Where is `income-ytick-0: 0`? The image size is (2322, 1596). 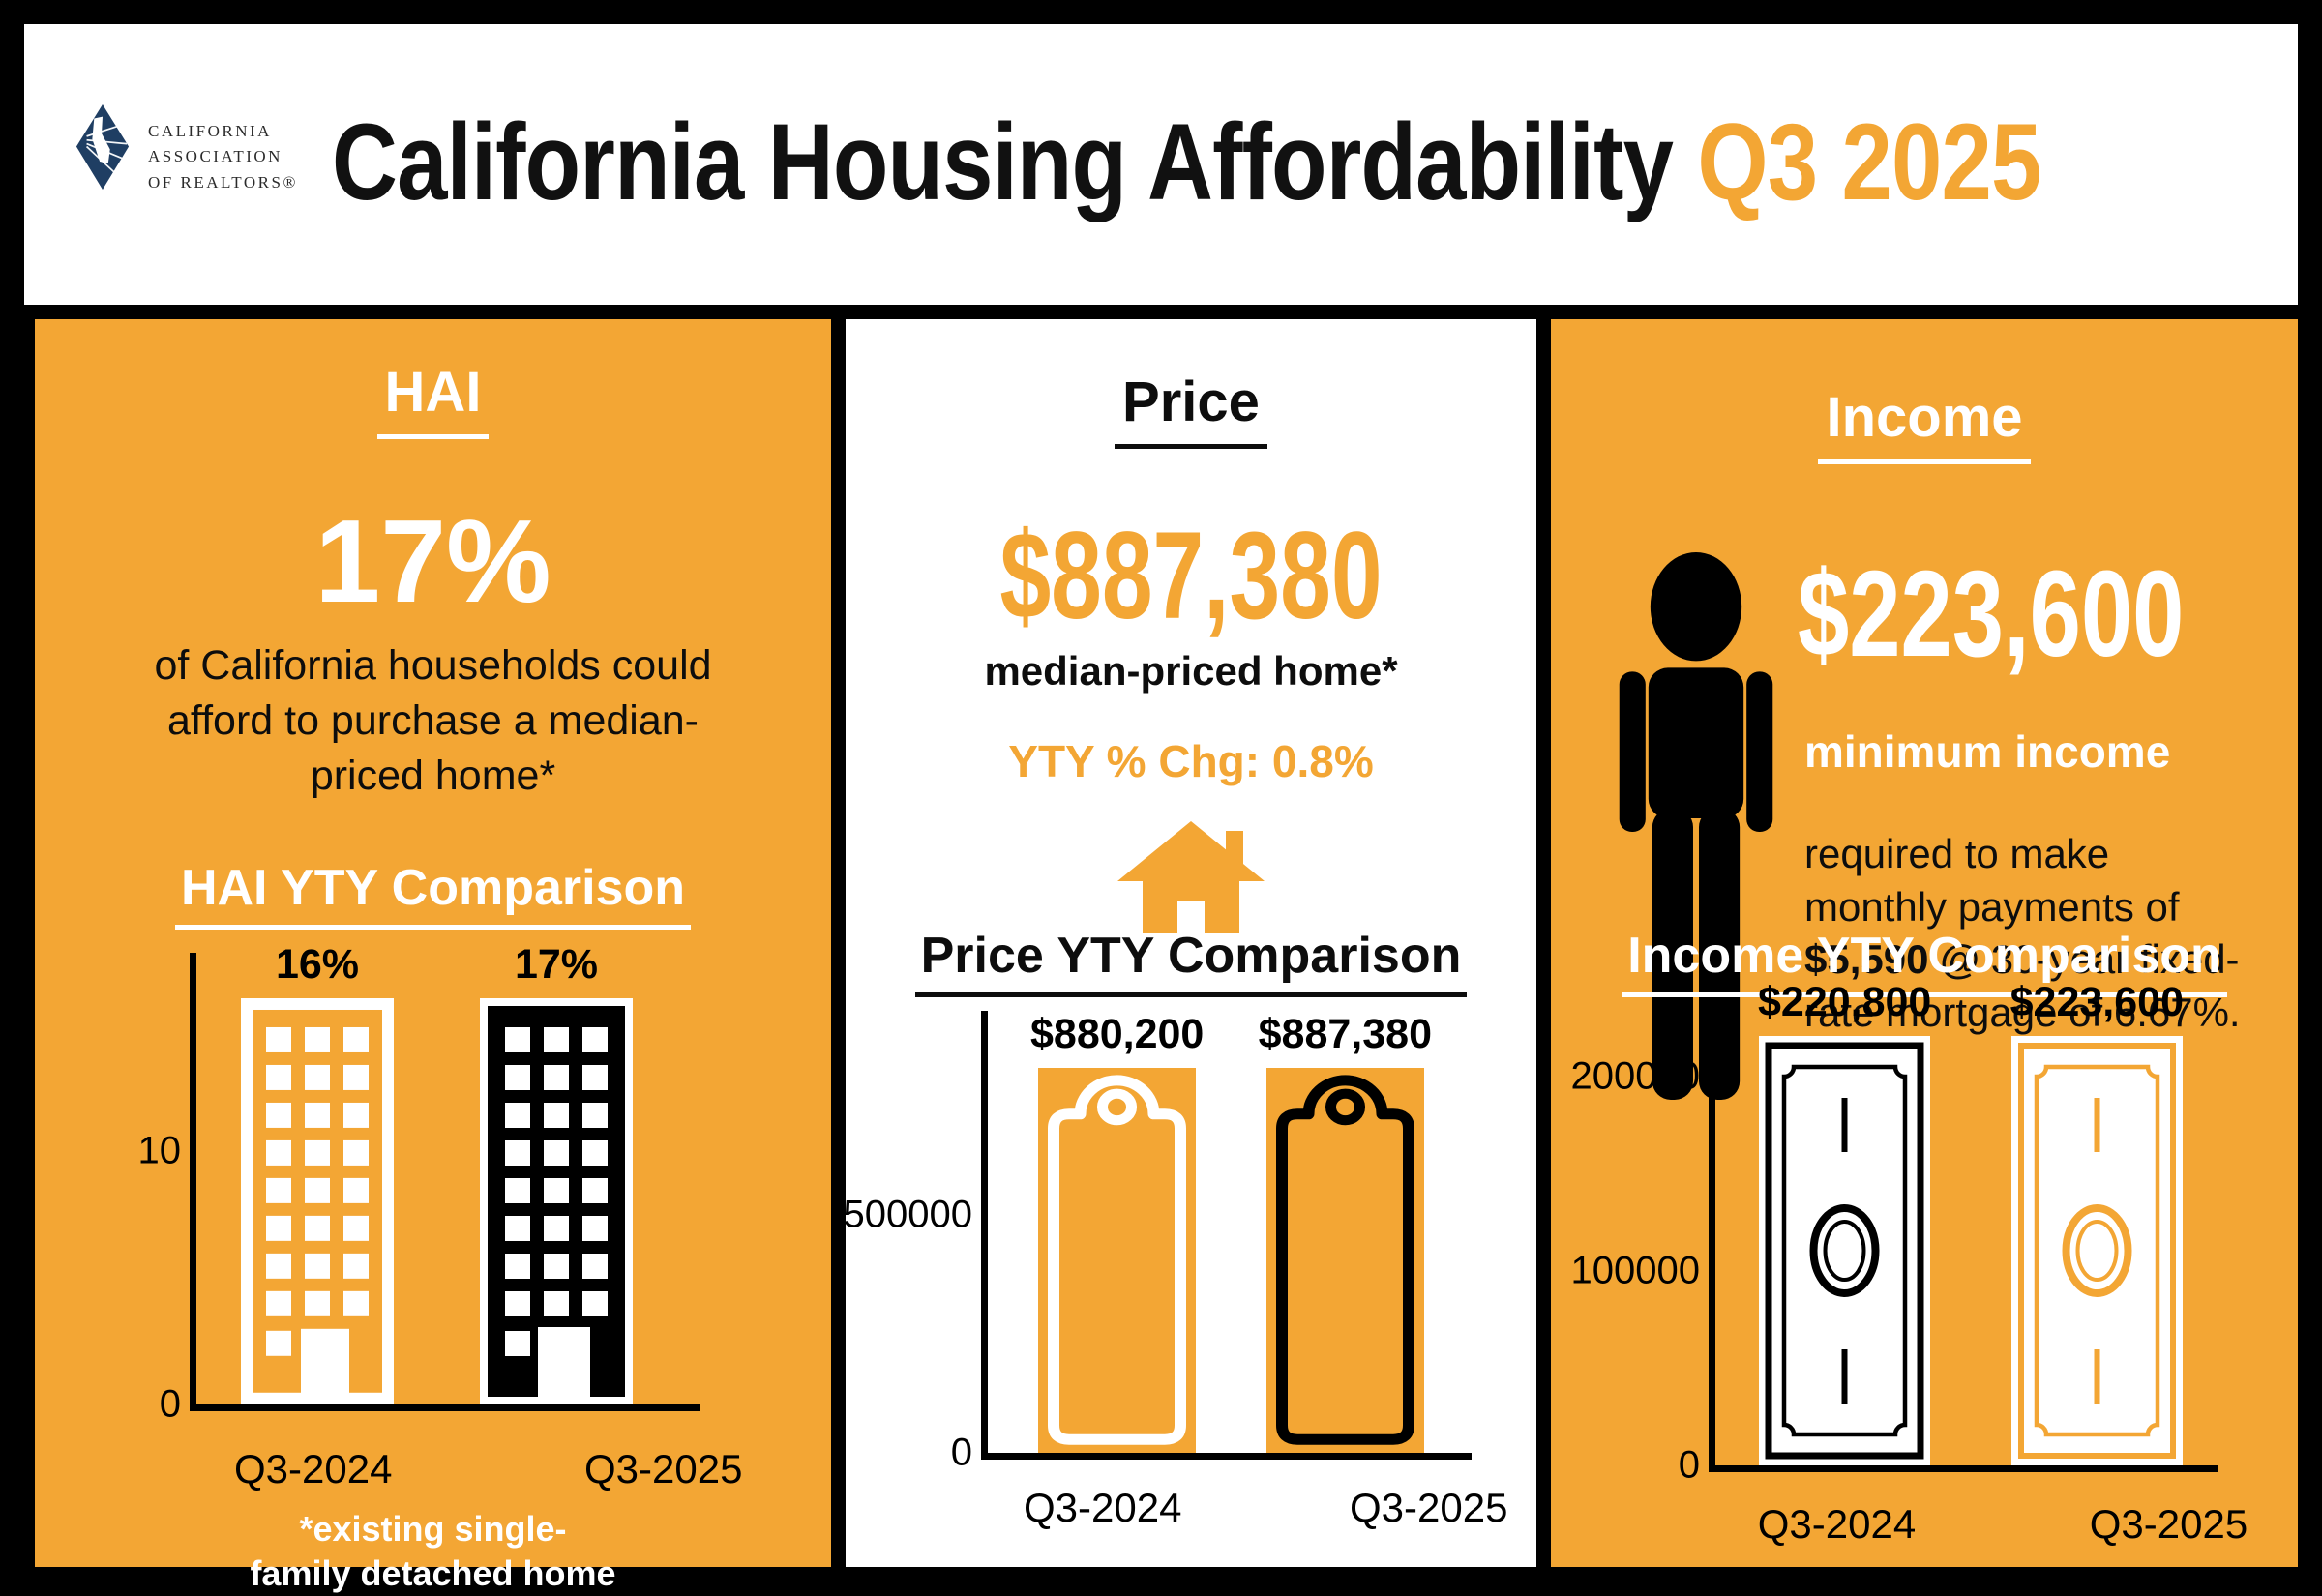
income-ytick-0: 0 is located at coordinates (1689, 1465).